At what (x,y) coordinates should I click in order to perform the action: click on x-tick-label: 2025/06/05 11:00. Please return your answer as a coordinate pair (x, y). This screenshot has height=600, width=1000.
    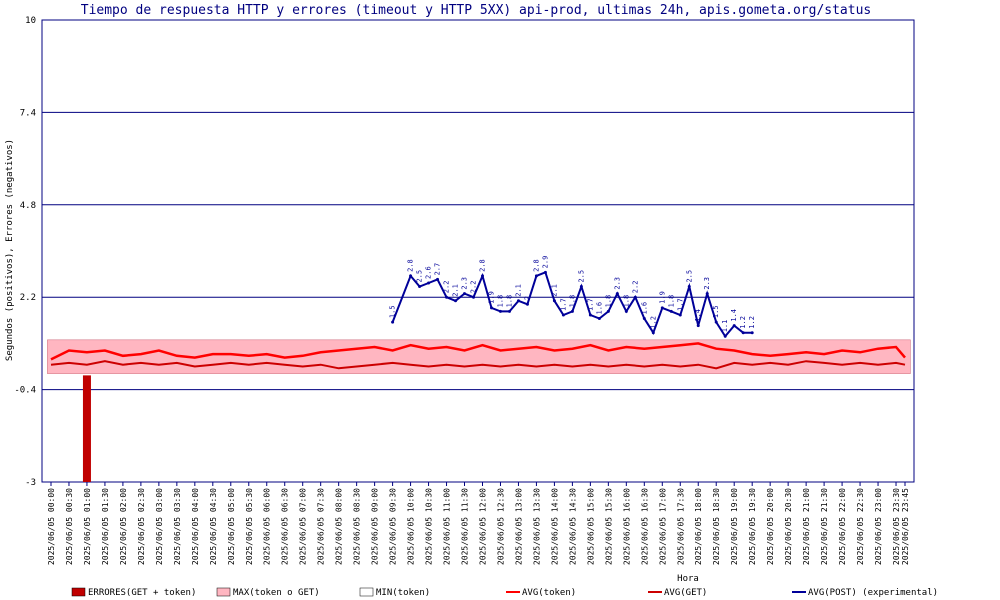
    Looking at the image, I should click on (447, 526).